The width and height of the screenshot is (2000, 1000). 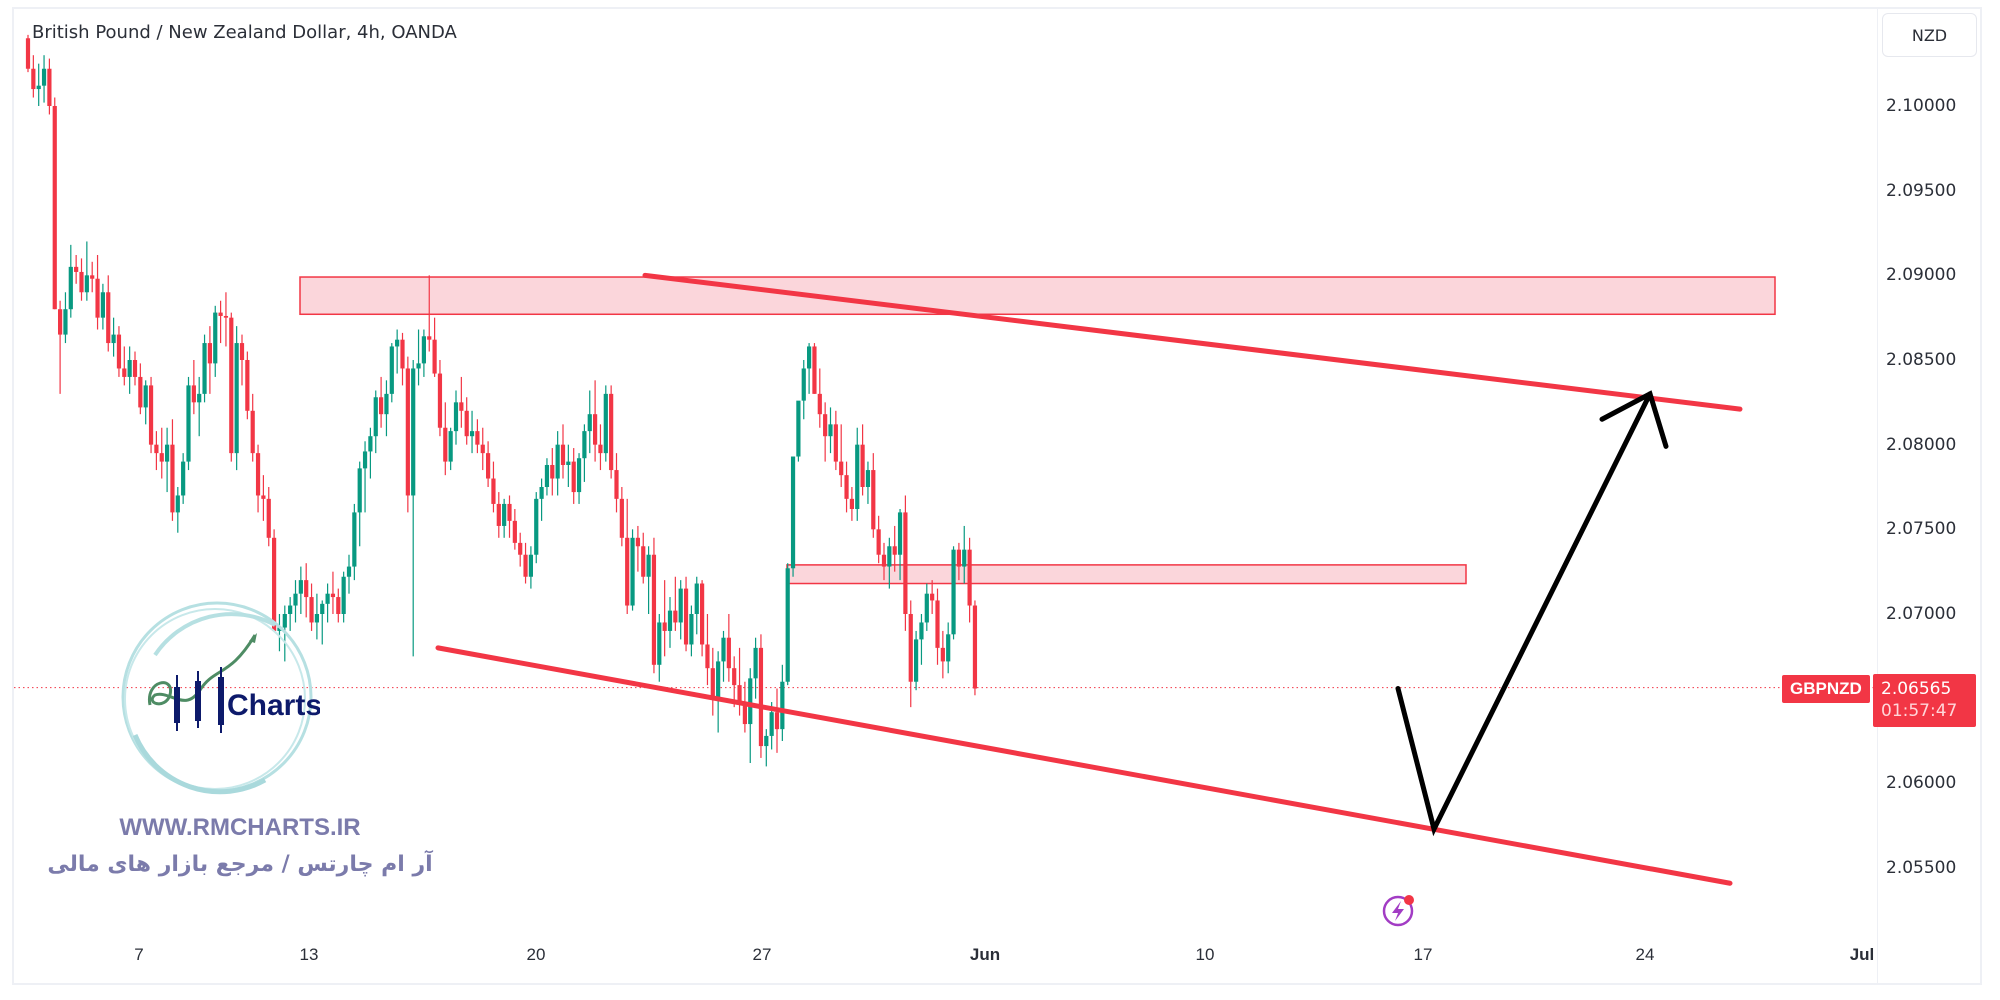 What do you see at coordinates (1921, 360) in the screenshot?
I see `price-tick: 2.08500` at bounding box center [1921, 360].